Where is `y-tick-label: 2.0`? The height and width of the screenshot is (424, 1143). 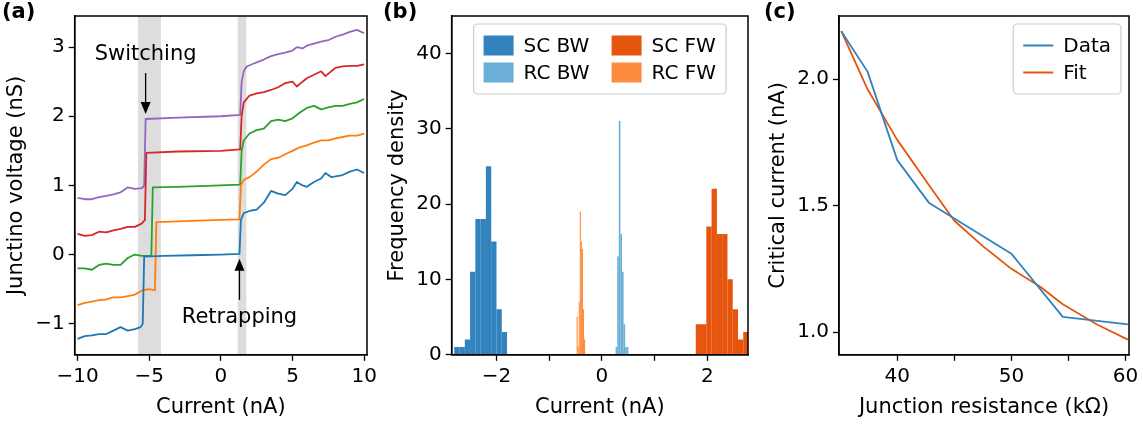 y-tick-label: 2.0 is located at coordinates (813, 77).